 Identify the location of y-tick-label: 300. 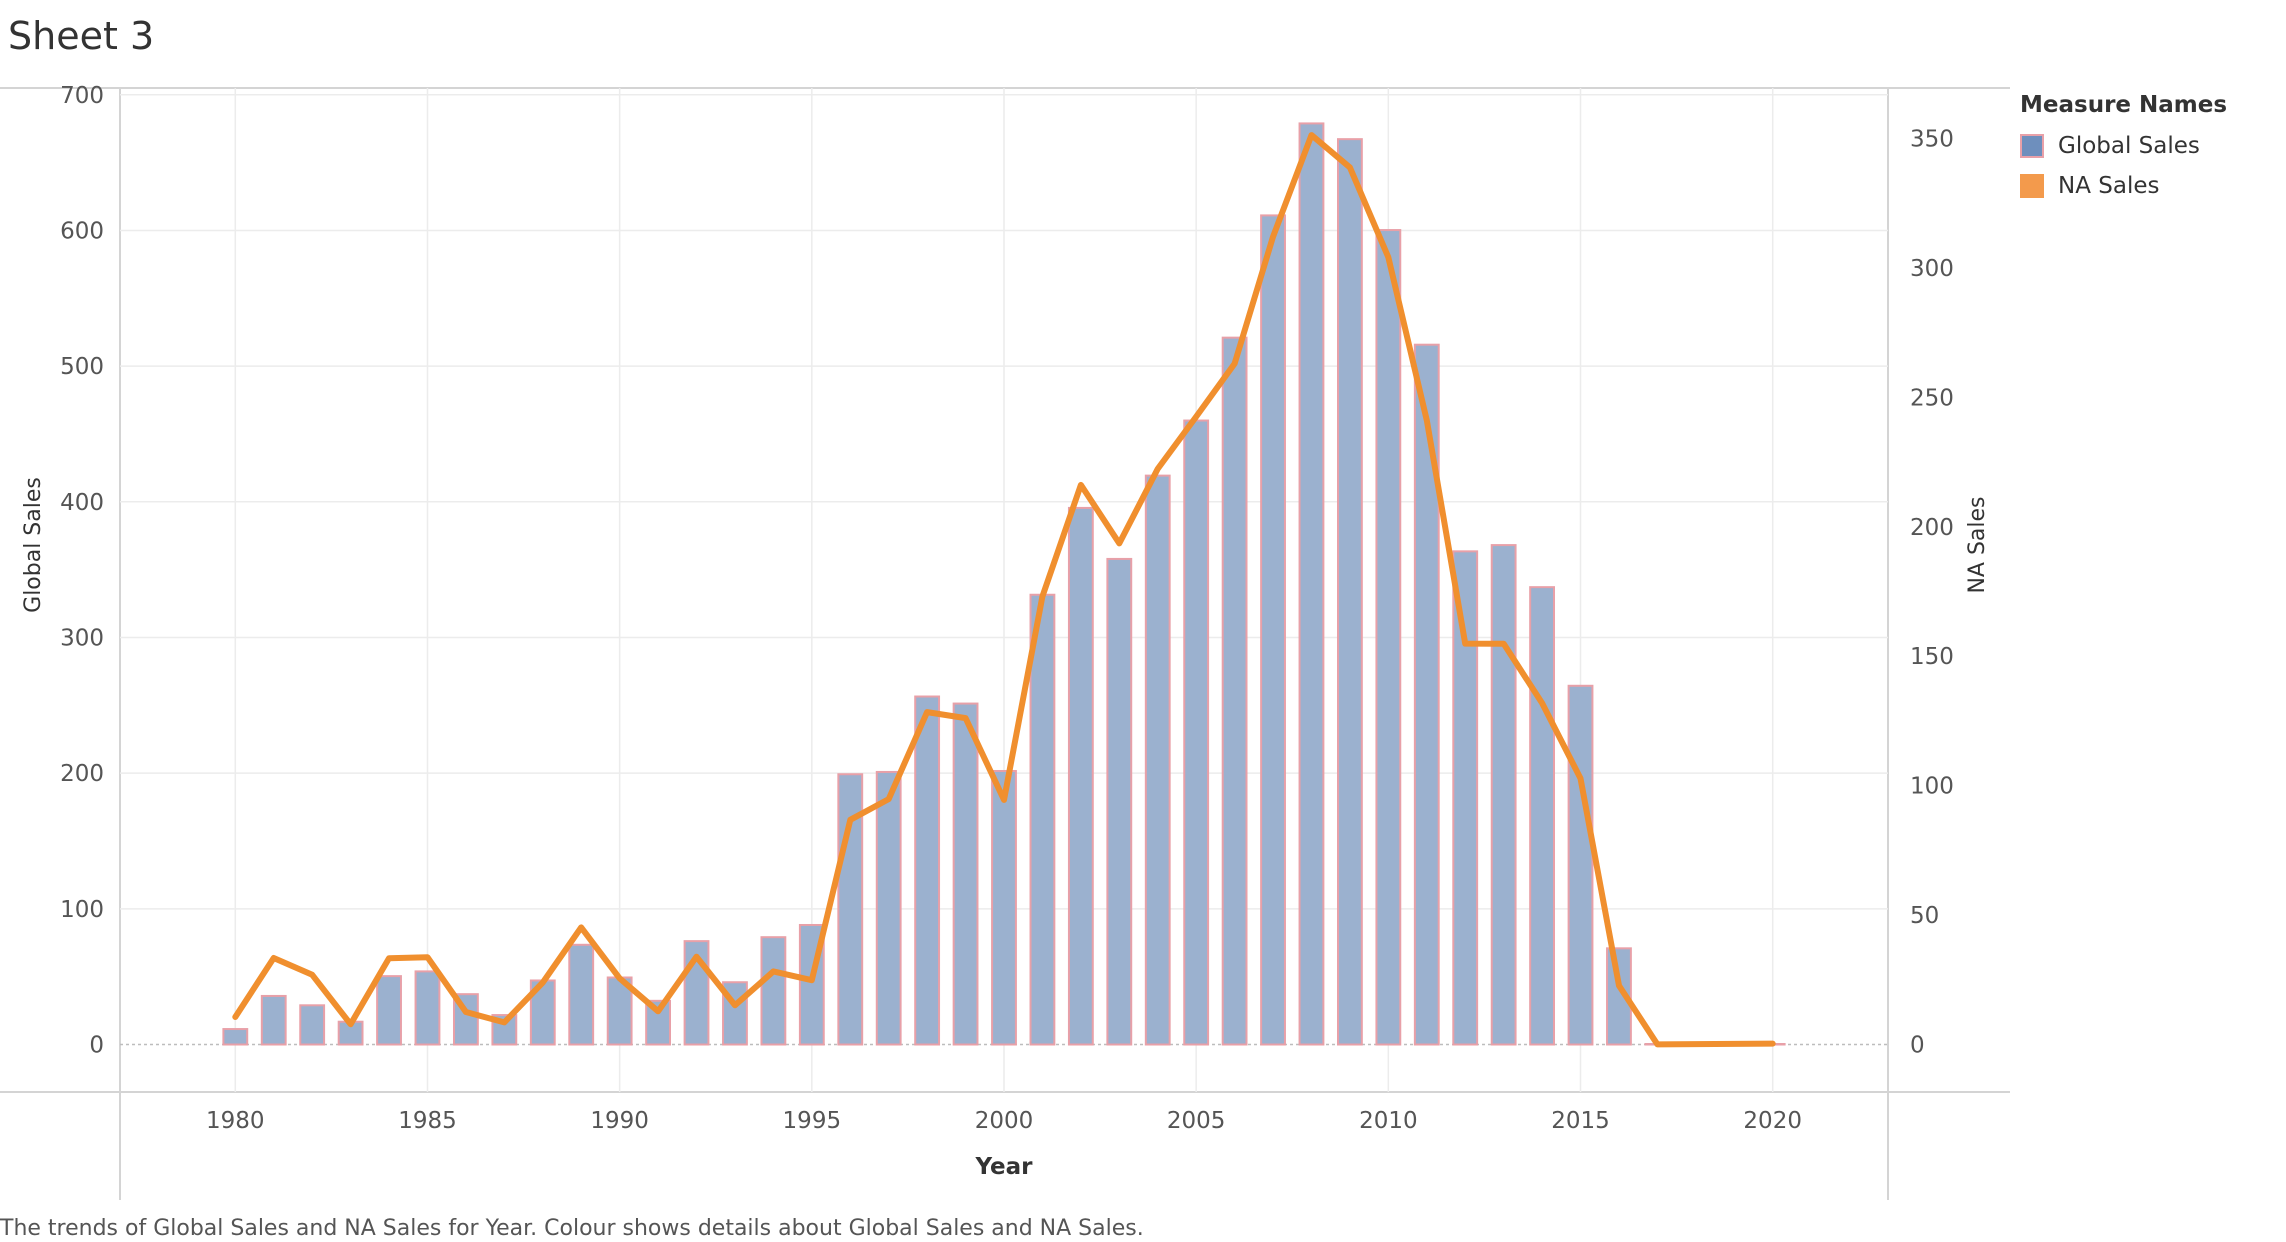
(82, 638).